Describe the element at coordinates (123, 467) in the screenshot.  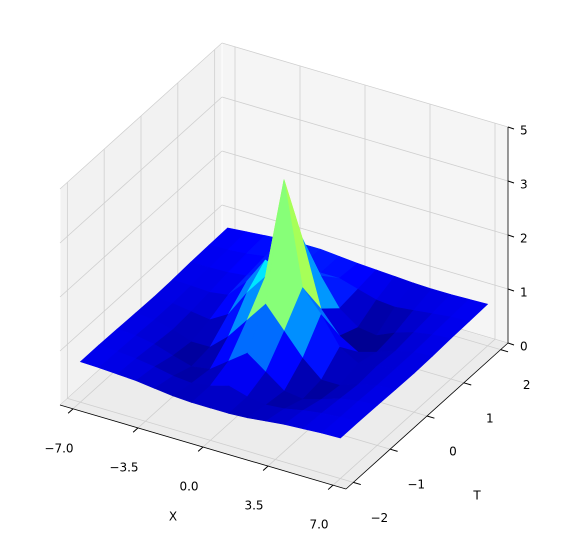
I see `x-tick-label: −3.5` at that location.